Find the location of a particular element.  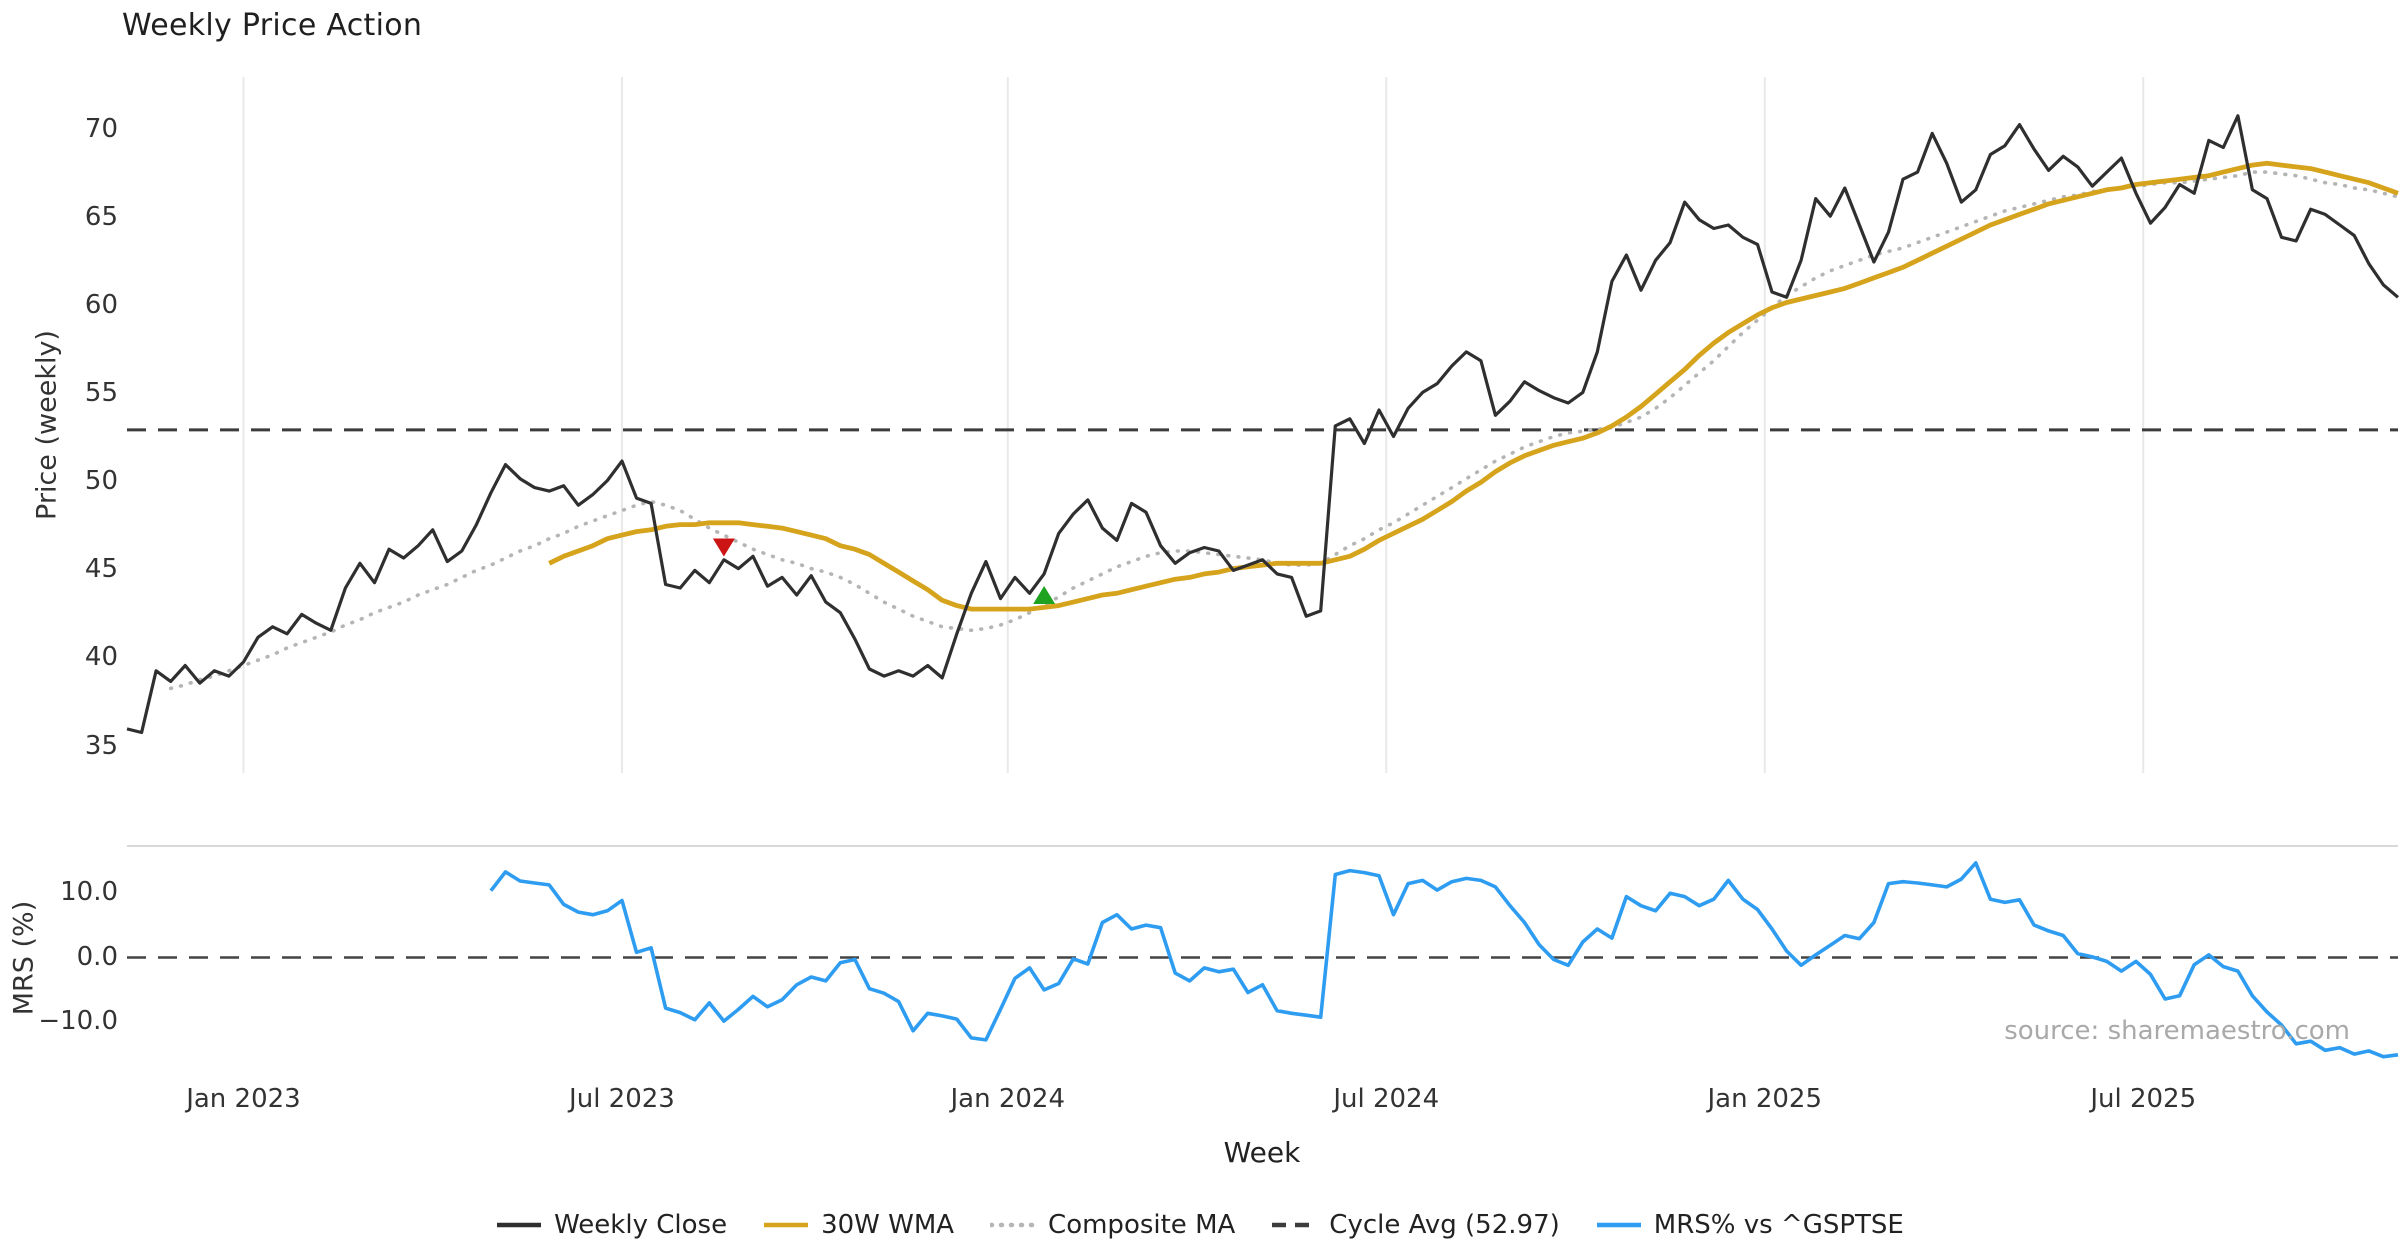

price-y-tick: 65 is located at coordinates (101, 216).